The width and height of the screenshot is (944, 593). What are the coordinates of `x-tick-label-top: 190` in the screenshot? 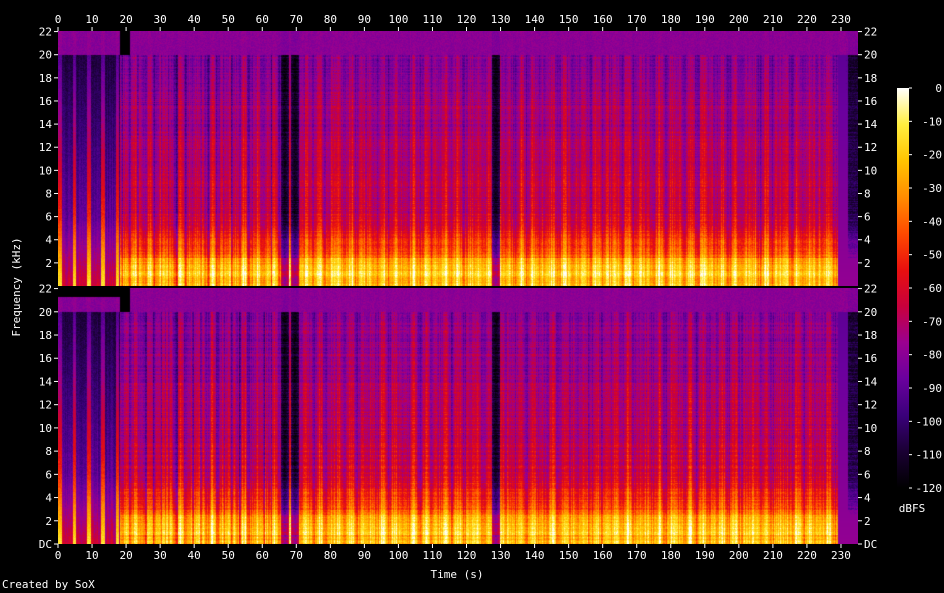 It's located at (705, 19).